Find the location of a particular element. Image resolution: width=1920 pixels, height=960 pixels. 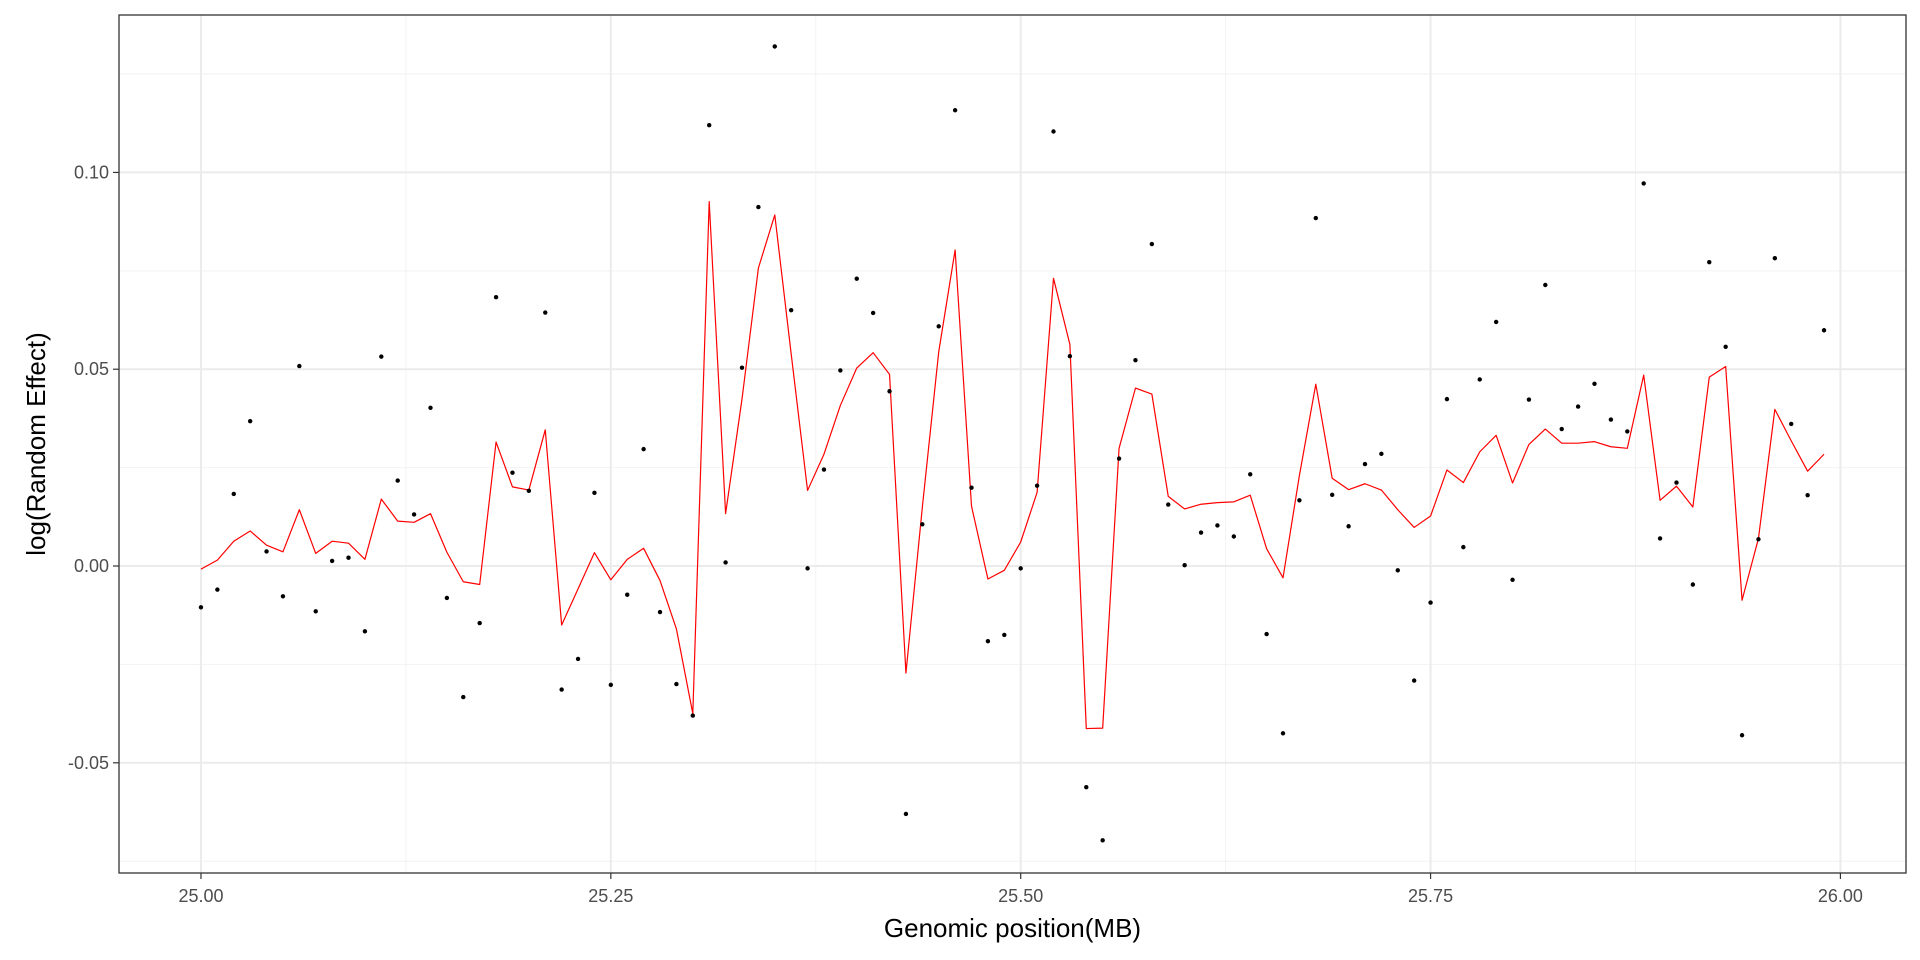

y-tick-label: 0.00 is located at coordinates (91, 566).